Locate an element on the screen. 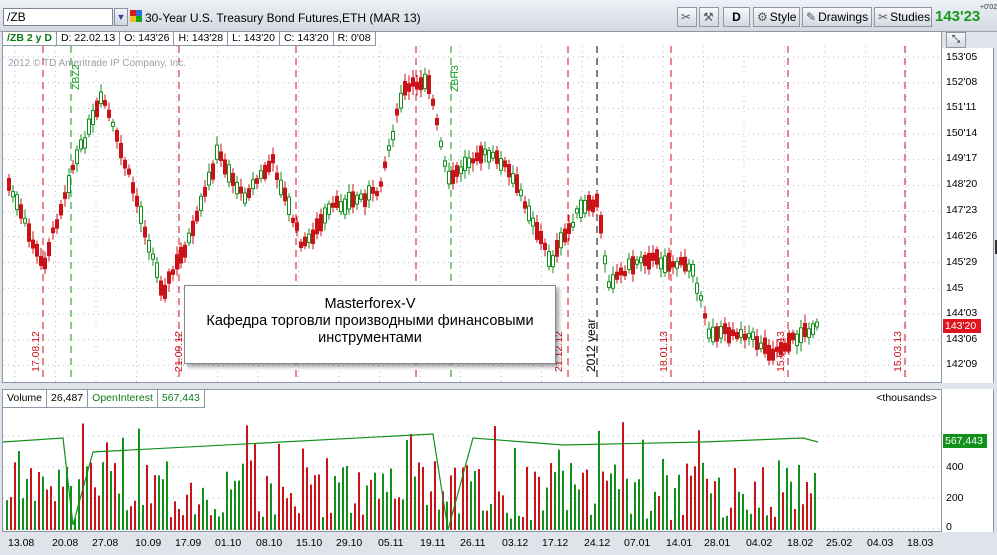  volume-label: Volume is located at coordinates (25, 399).